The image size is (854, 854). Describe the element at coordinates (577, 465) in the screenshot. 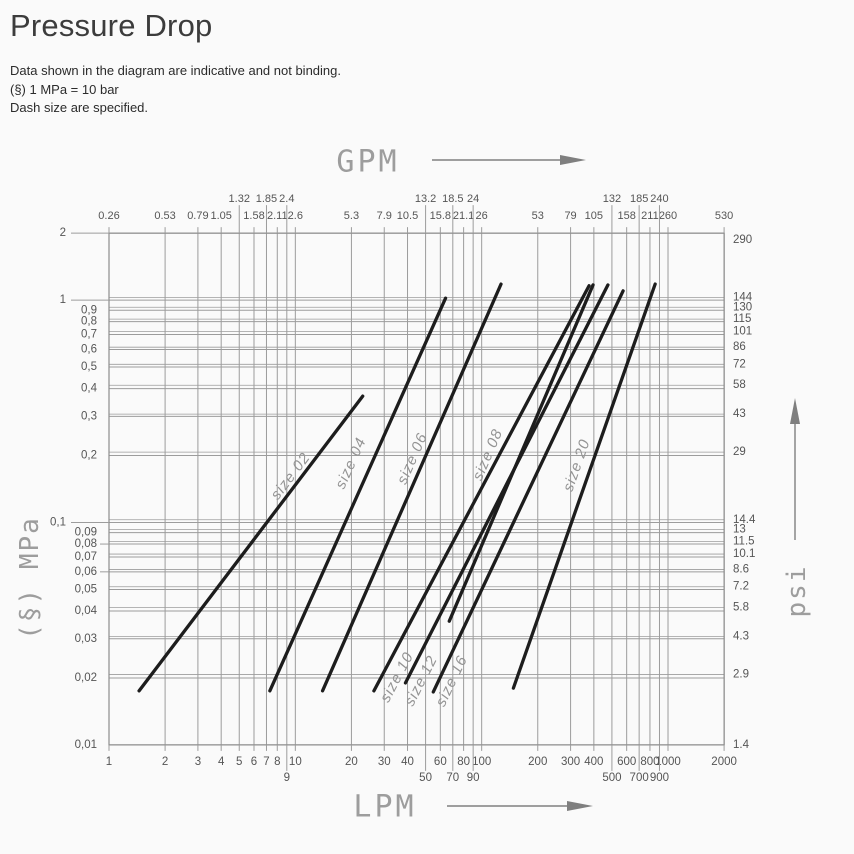

I see `series-label-size-20: size 20` at that location.